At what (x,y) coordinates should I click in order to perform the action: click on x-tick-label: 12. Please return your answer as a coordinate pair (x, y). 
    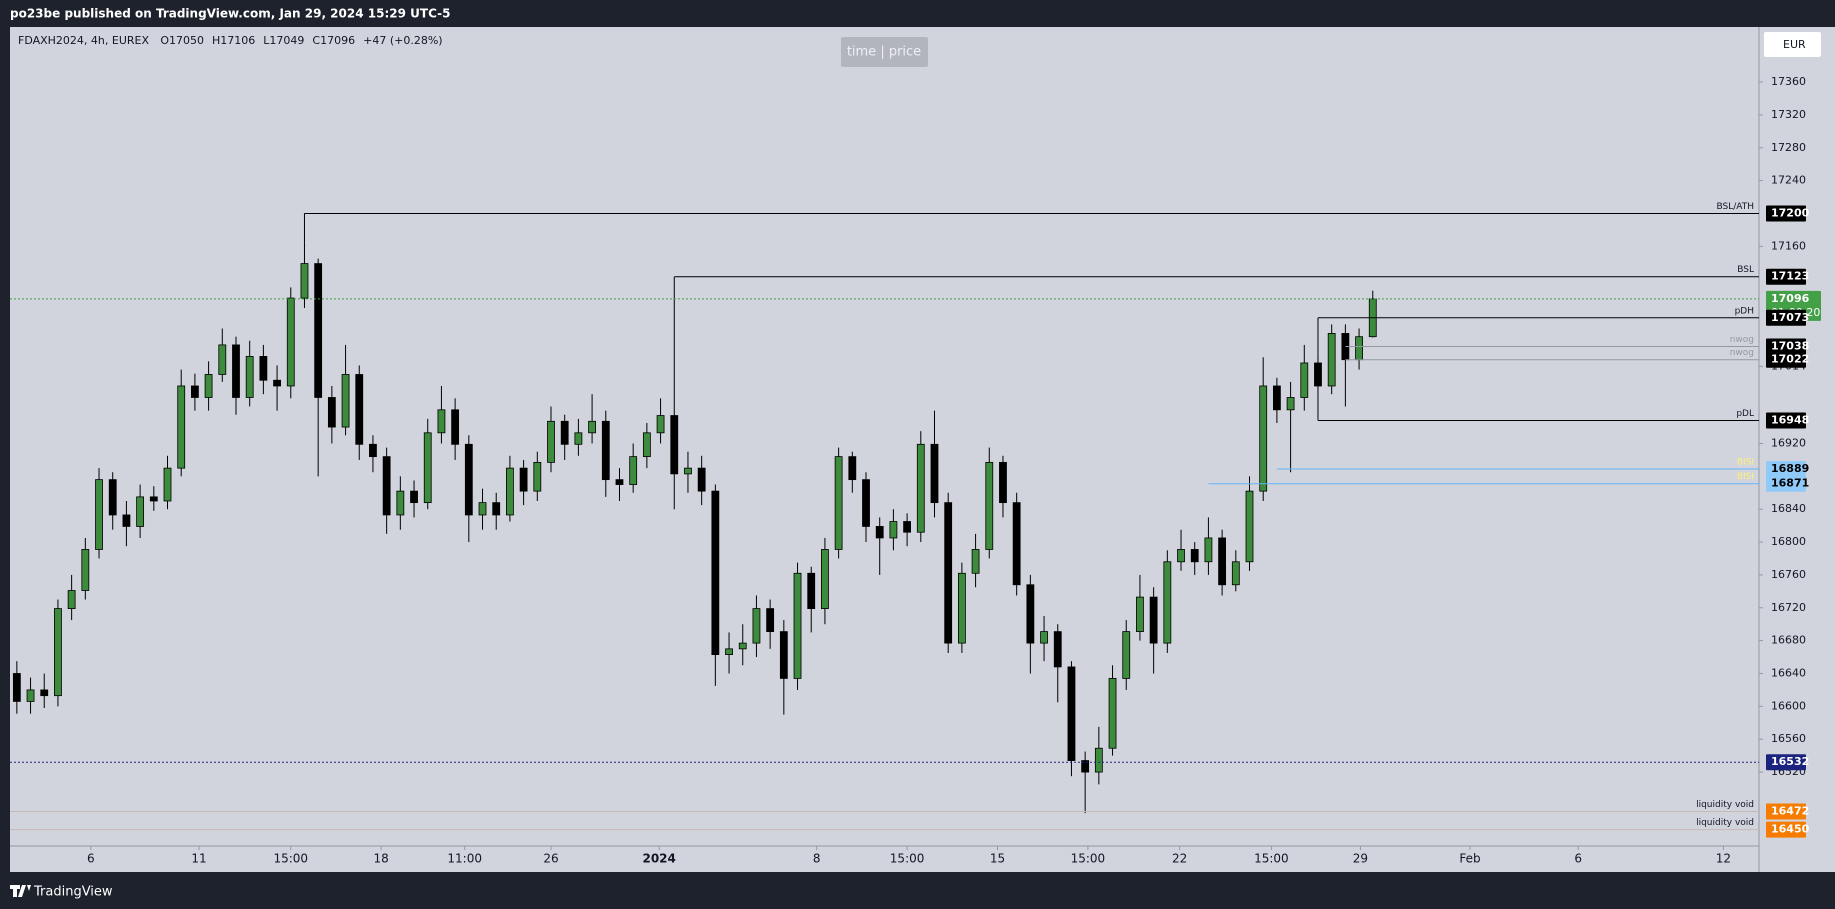
    Looking at the image, I should click on (1723, 859).